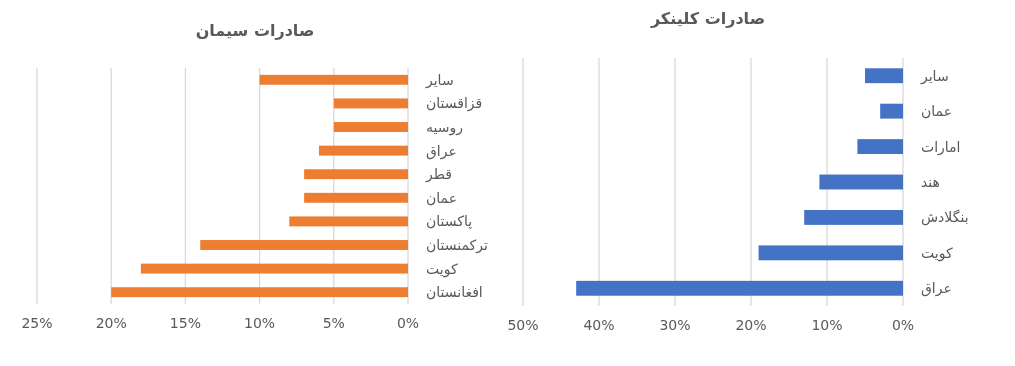  Describe the element at coordinates (599, 325) in the screenshot. I see `x-tick-label: 40%` at that location.